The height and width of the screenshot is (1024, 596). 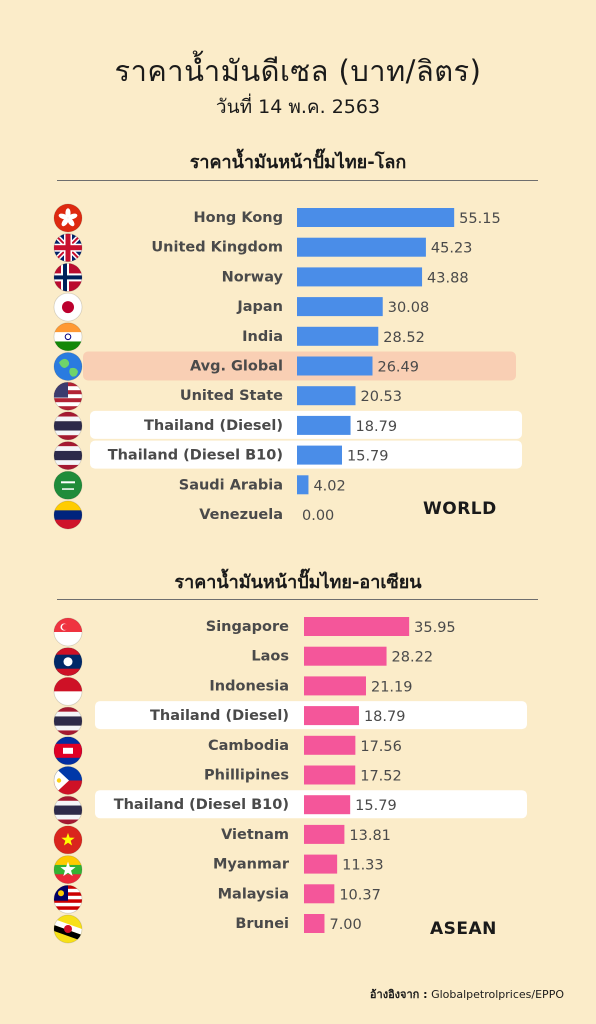 What do you see at coordinates (68, 632) in the screenshot?
I see `singapore-flag-icon` at bounding box center [68, 632].